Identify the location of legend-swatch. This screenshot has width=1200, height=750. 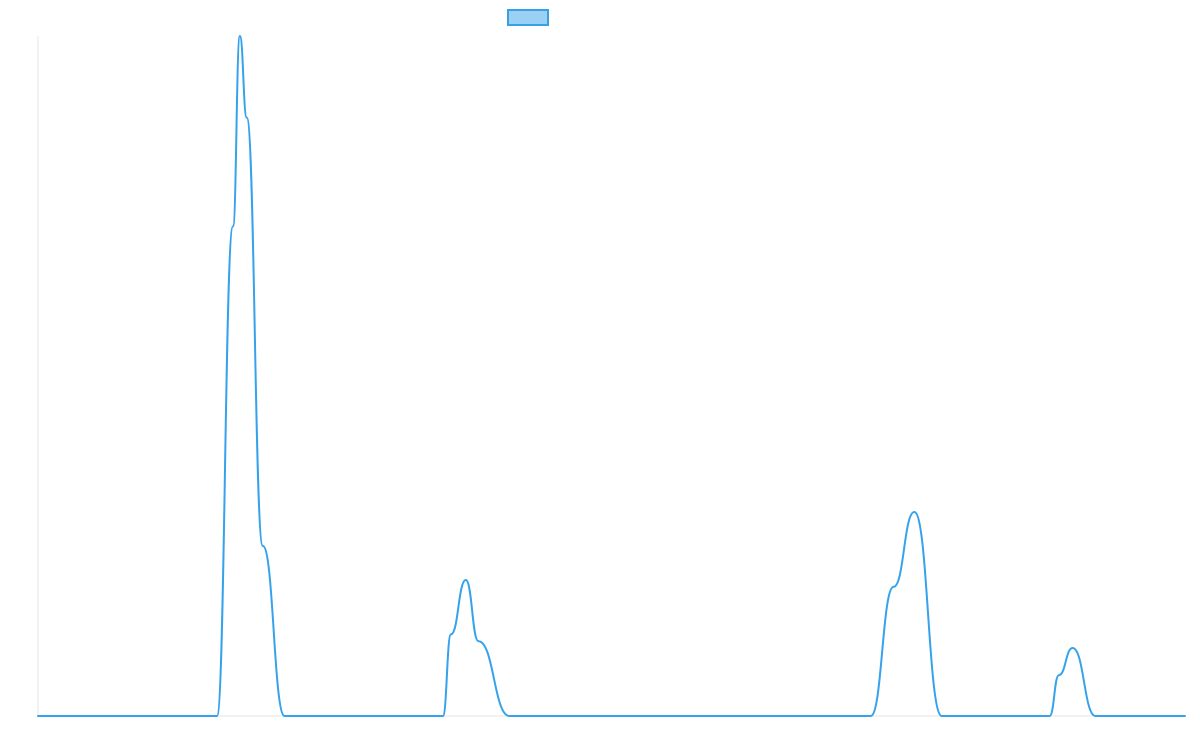
(528, 17).